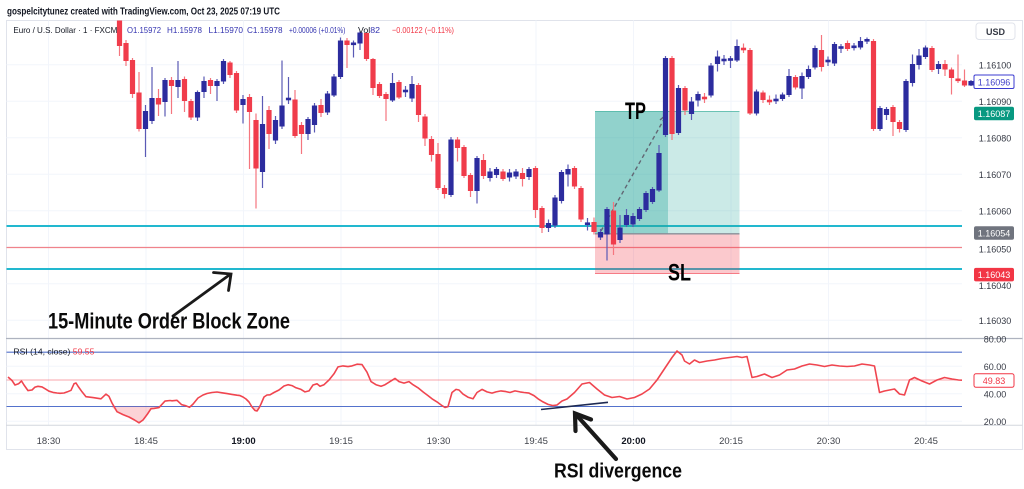 This screenshot has width=1024, height=489. What do you see at coordinates (635, 111) in the screenshot?
I see `svg-text: TP` at bounding box center [635, 111].